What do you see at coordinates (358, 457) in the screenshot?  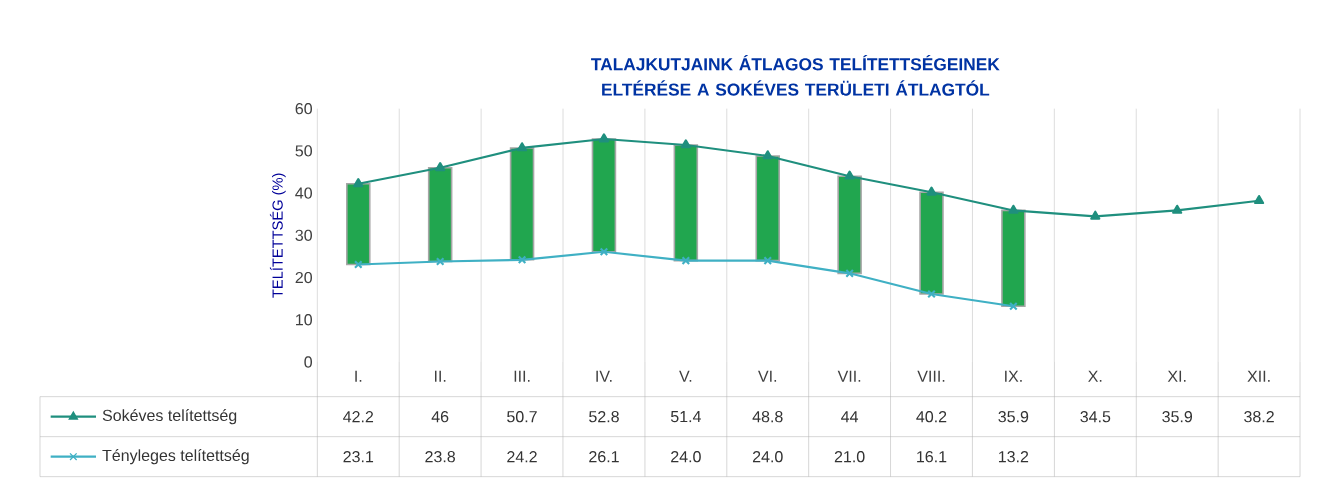 I see `data-label: 23.1` at bounding box center [358, 457].